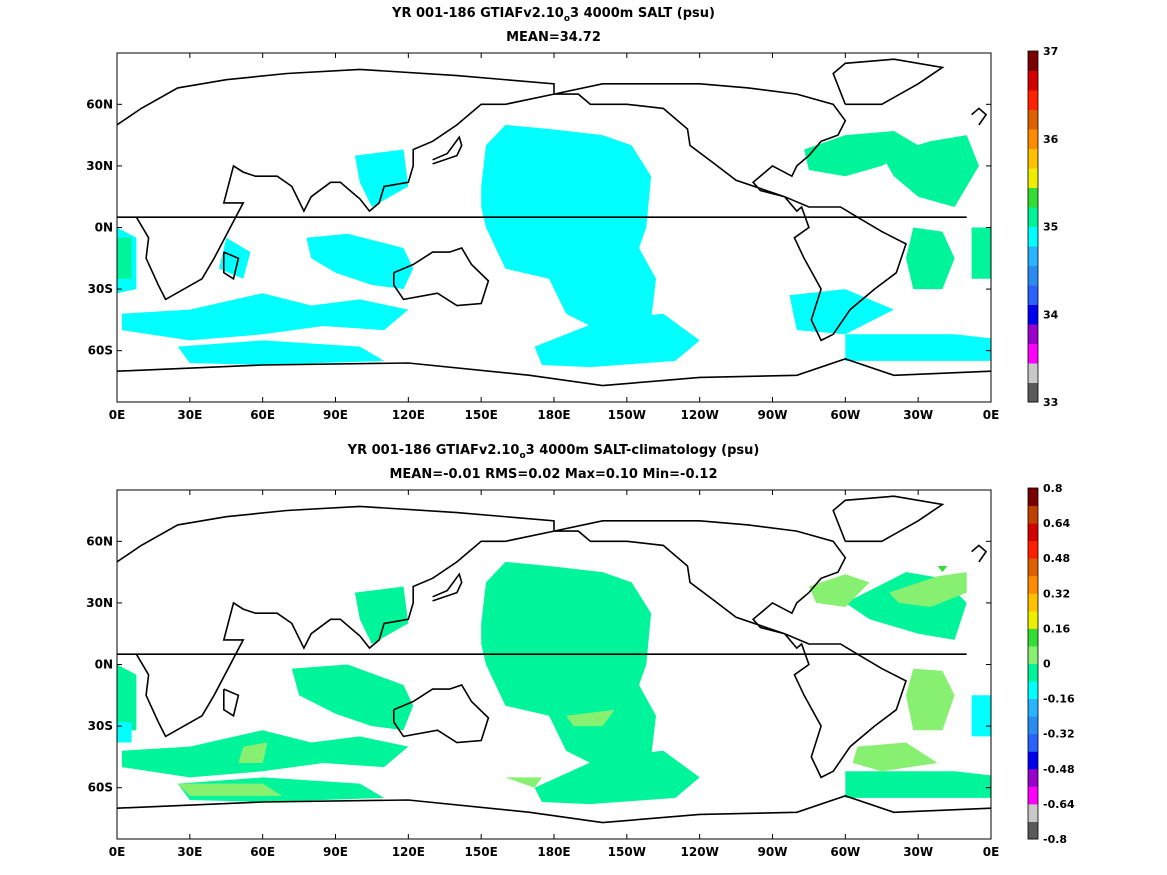  Describe the element at coordinates (1051, 314) in the screenshot. I see `colorbar-label: 34` at that location.